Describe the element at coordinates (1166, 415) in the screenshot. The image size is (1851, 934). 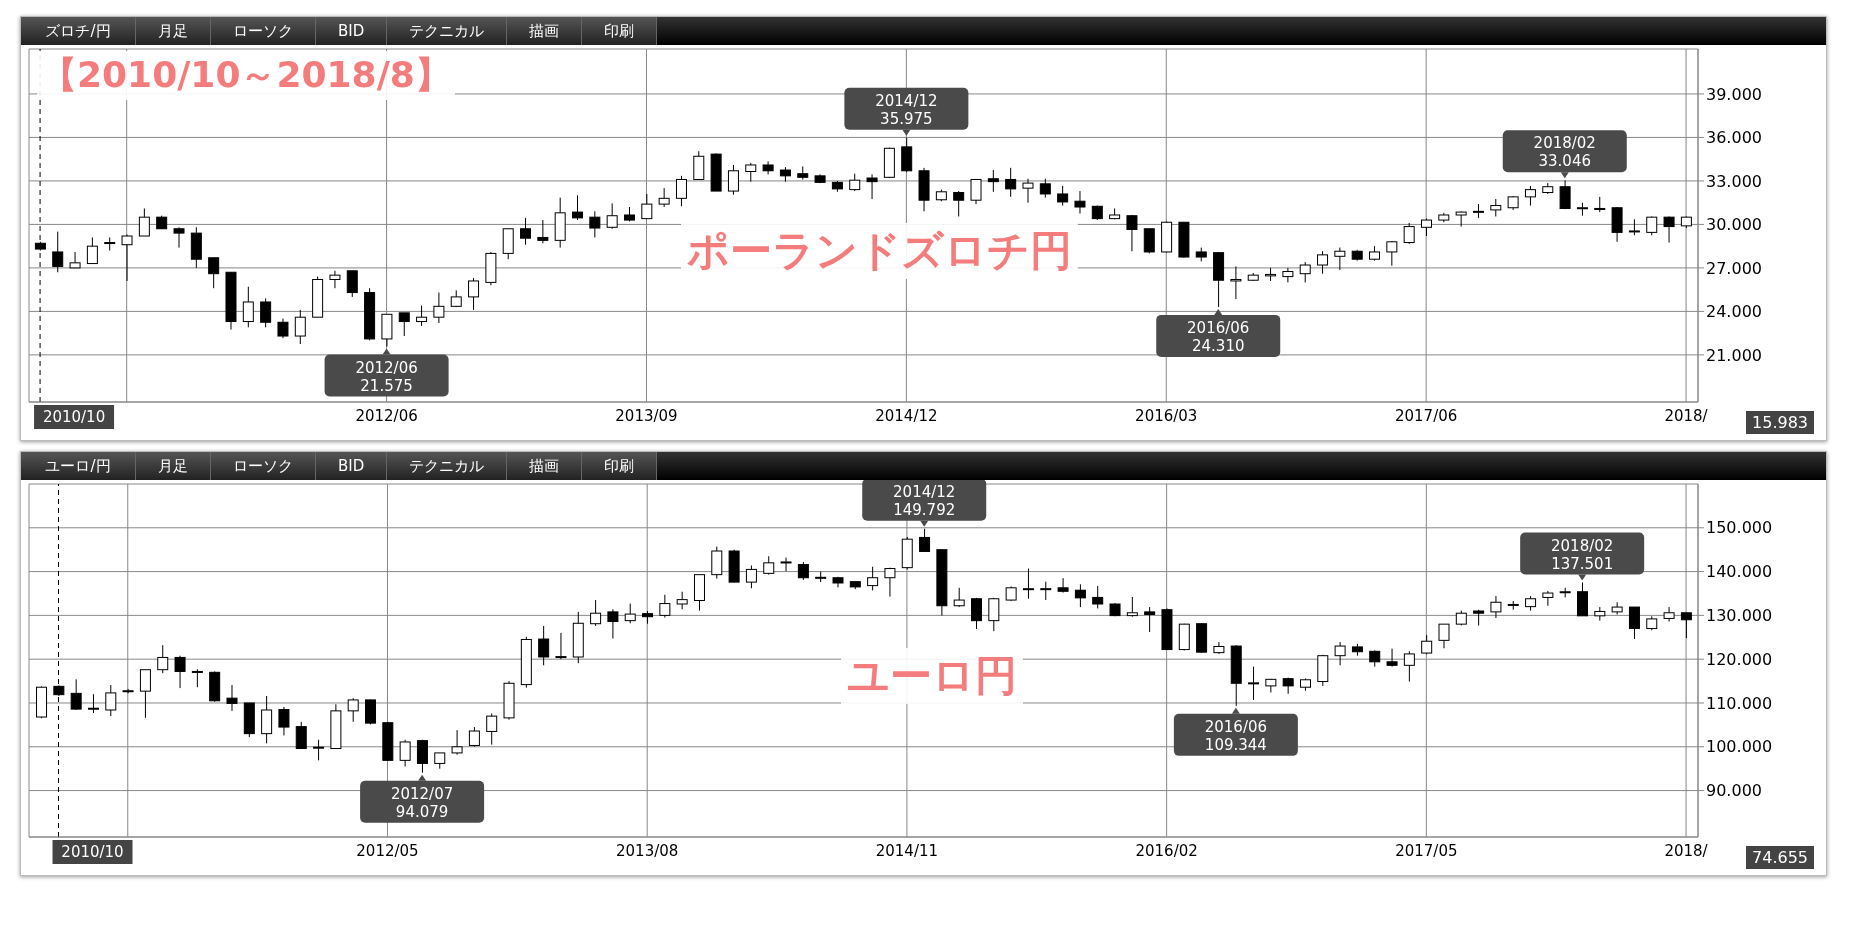
I see `x-tick-label: 2016/03` at that location.